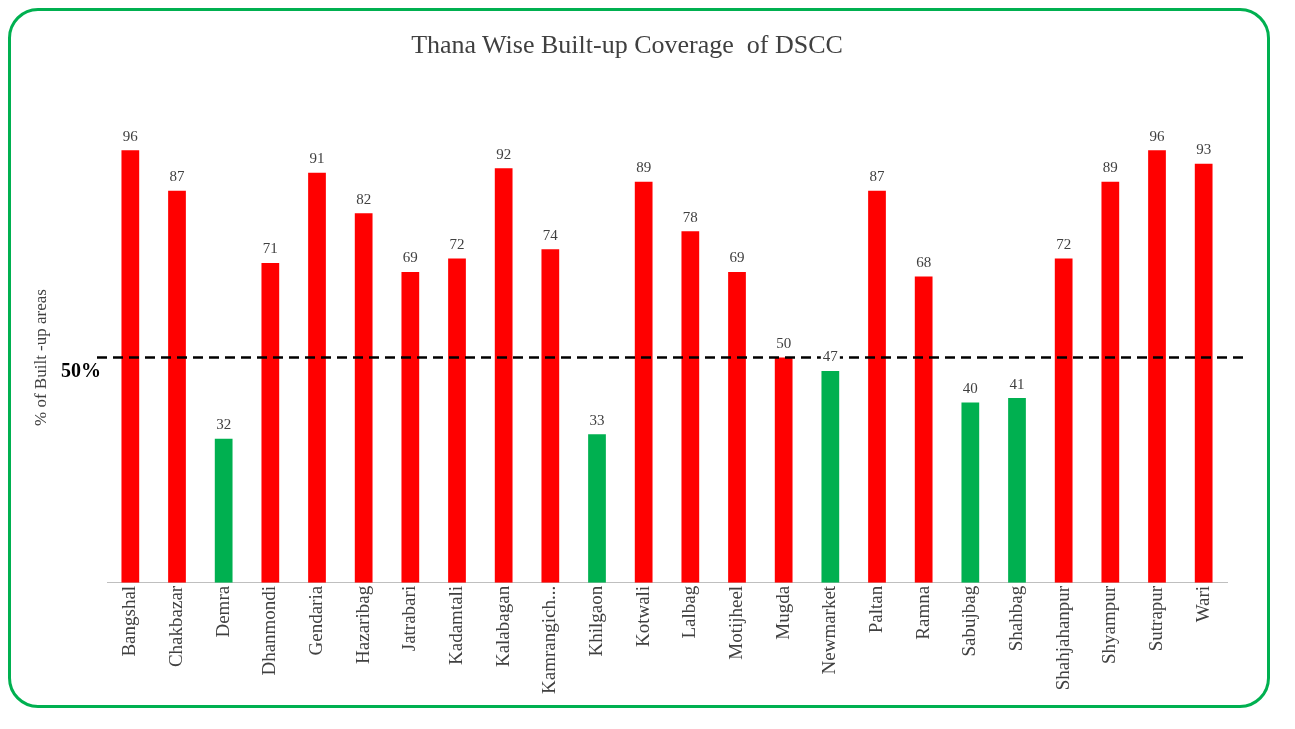 This screenshot has height=729, width=1295. I want to click on data-label: 32, so click(224, 424).